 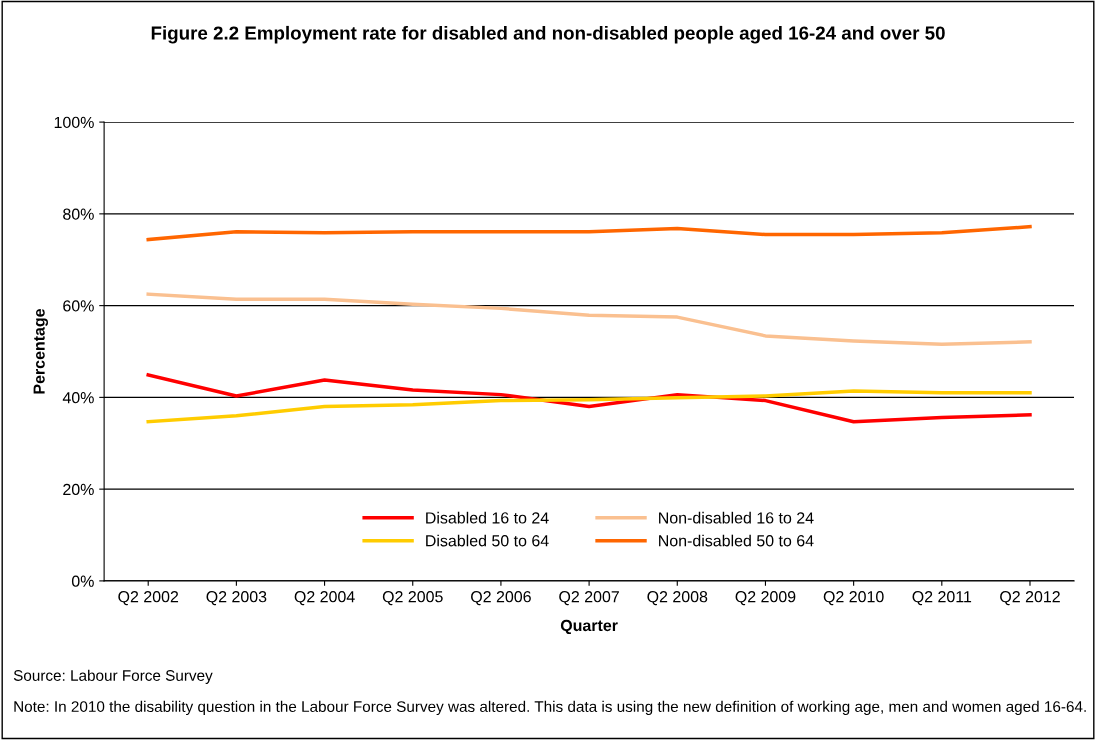 I want to click on y-tick-label: 60%, so click(x=78, y=306).